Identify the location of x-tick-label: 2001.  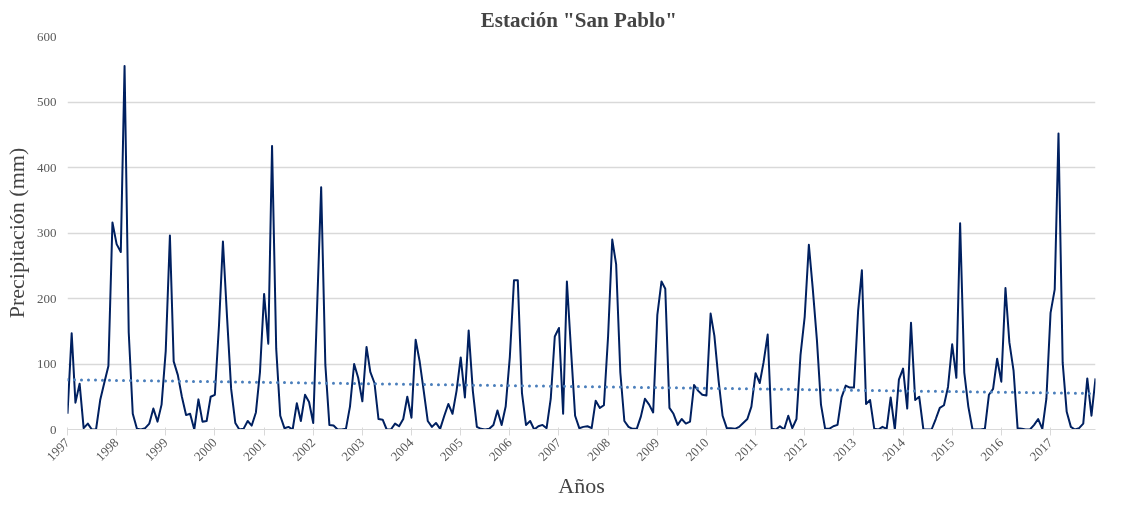
(255, 449).